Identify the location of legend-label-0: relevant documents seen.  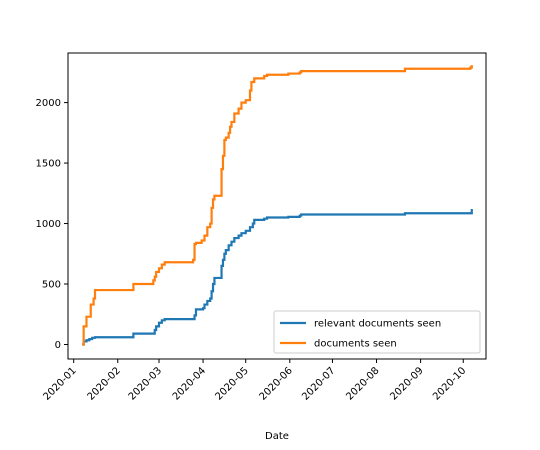
(377, 324).